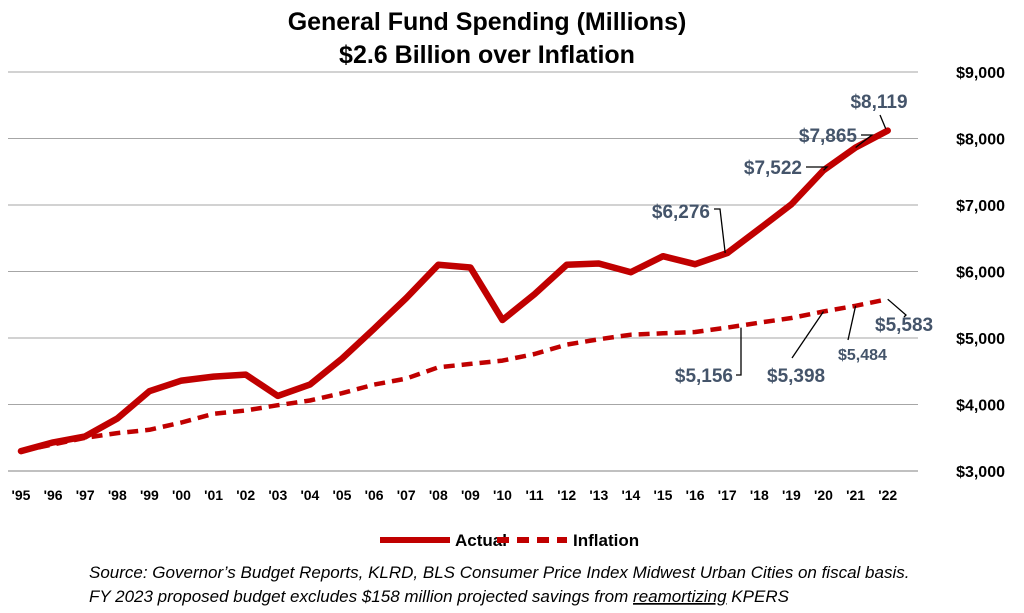 Image resolution: width=1024 pixels, height=613 pixels. What do you see at coordinates (695, 495) in the screenshot?
I see `x-tick-label: '16` at bounding box center [695, 495].